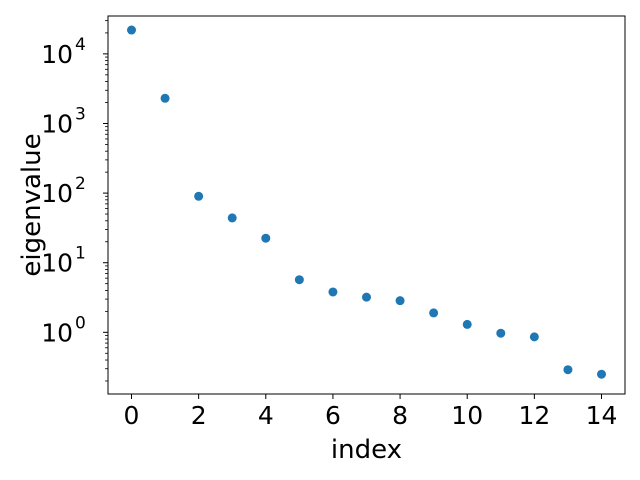  What do you see at coordinates (199, 415) in the screenshot?
I see `x-tick-label: 2` at bounding box center [199, 415].